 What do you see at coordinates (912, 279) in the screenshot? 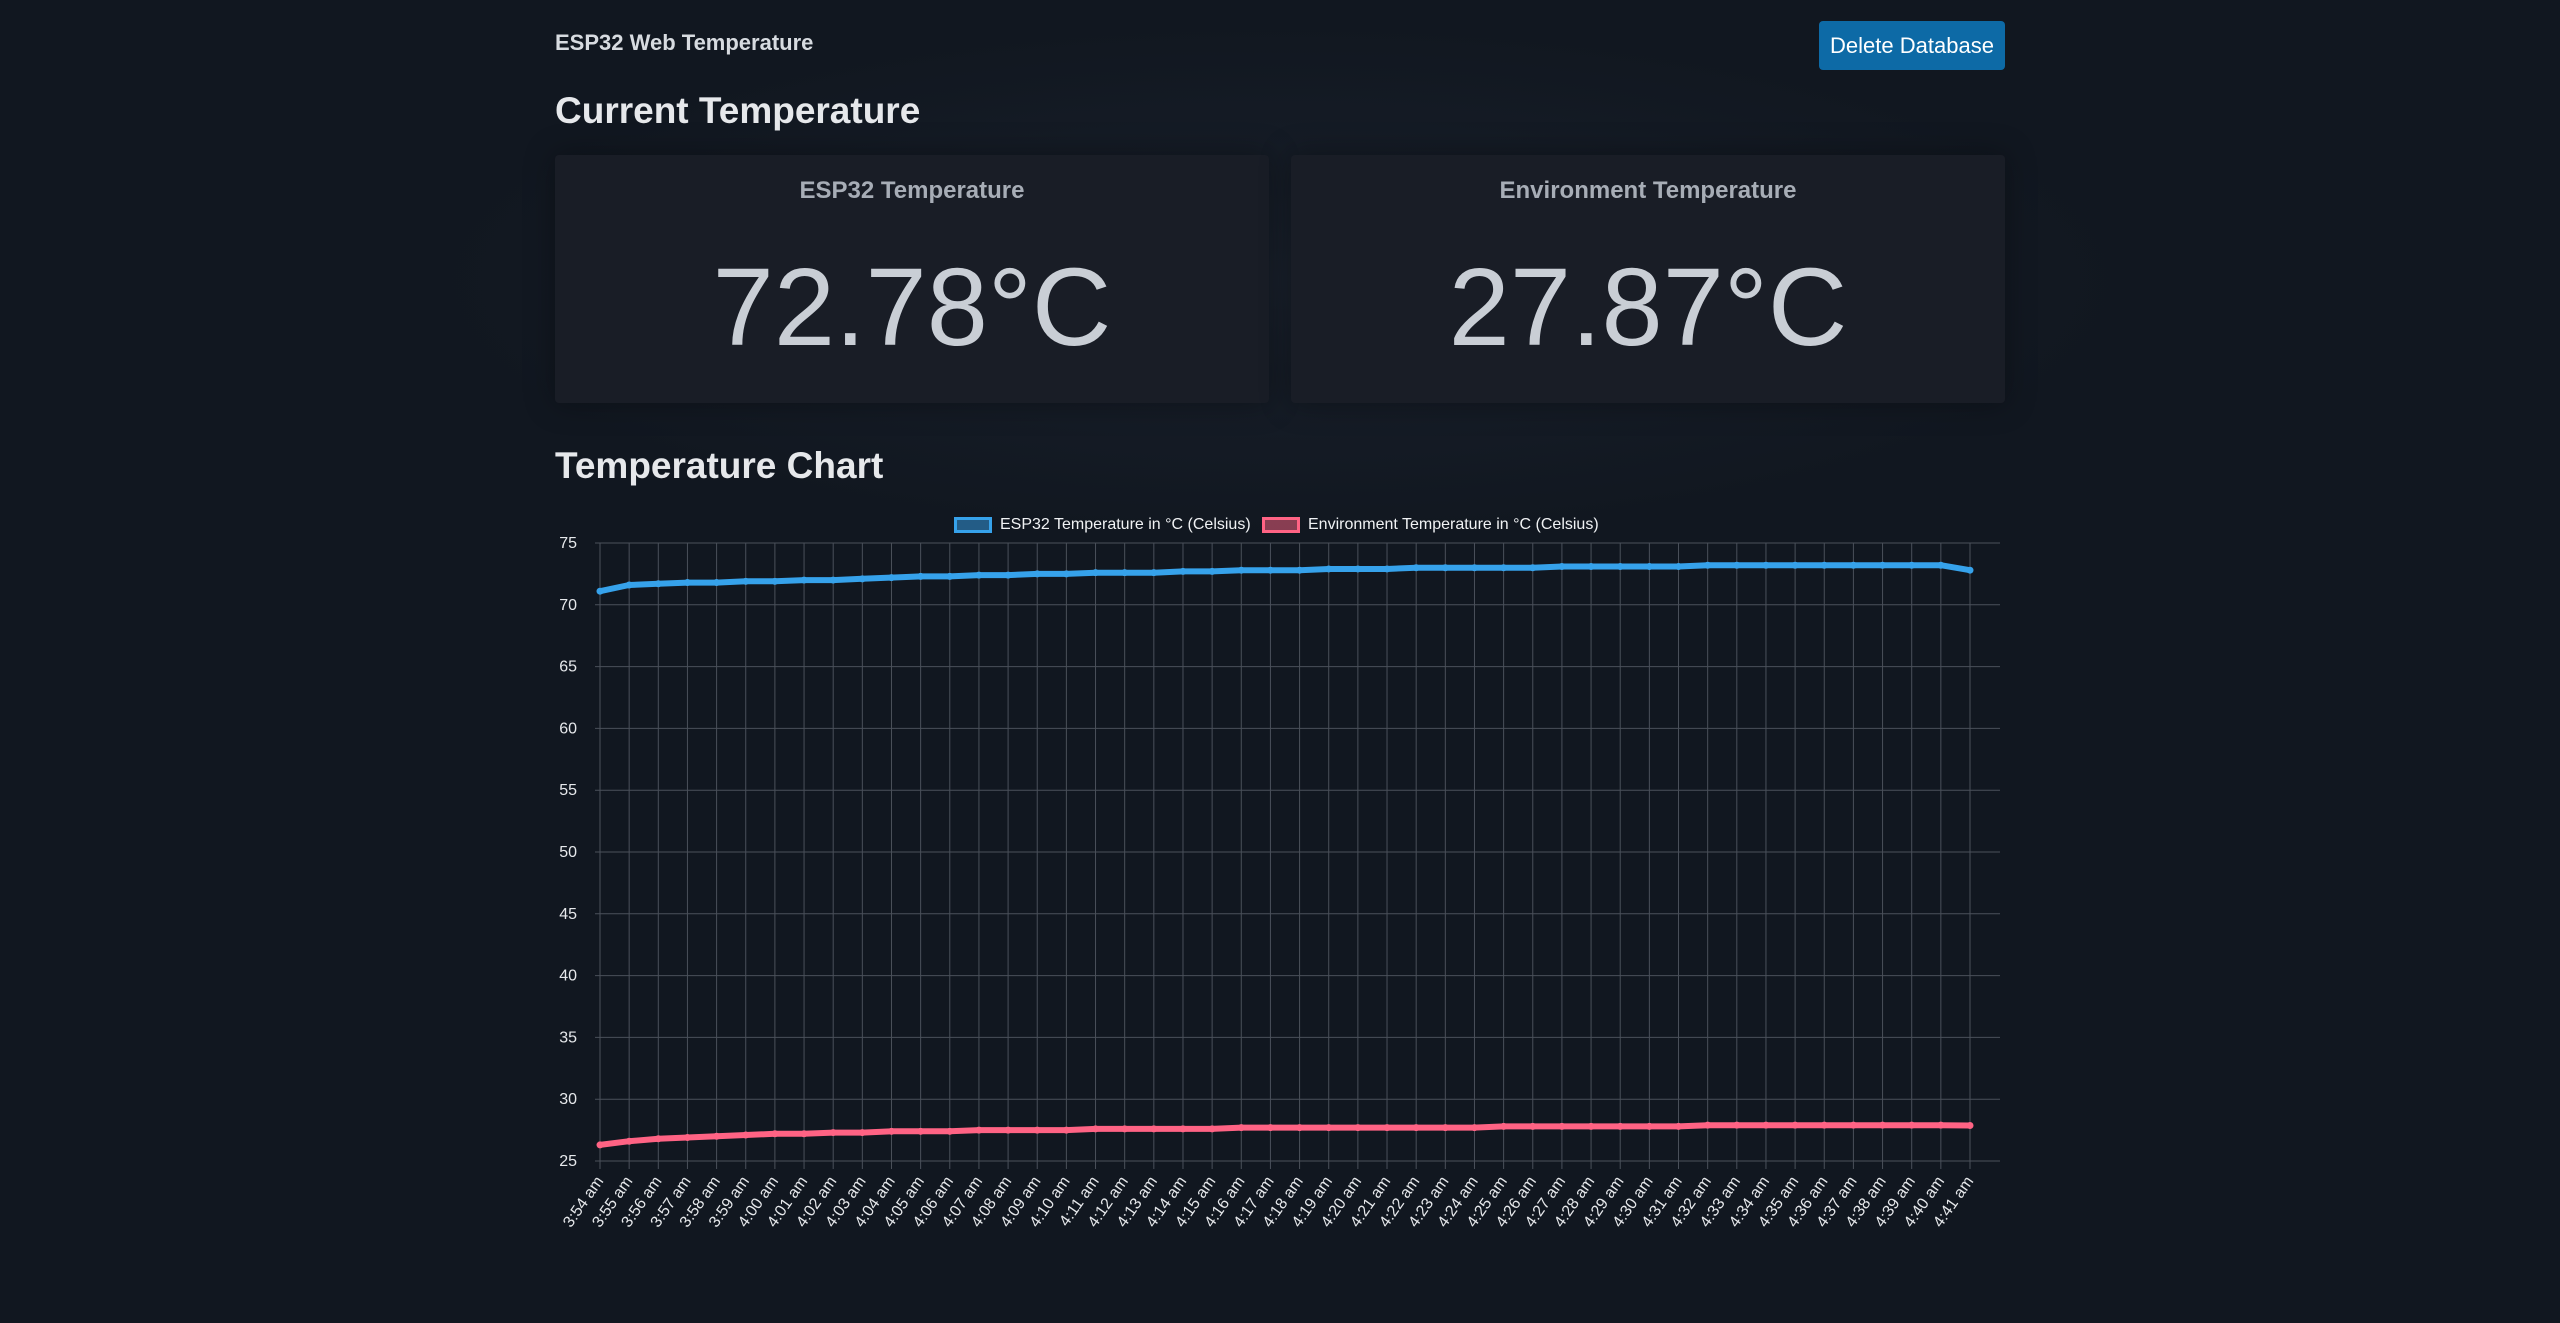
I see `esp32-temperature-card: ESP32 Temperature 72.78°C` at bounding box center [912, 279].